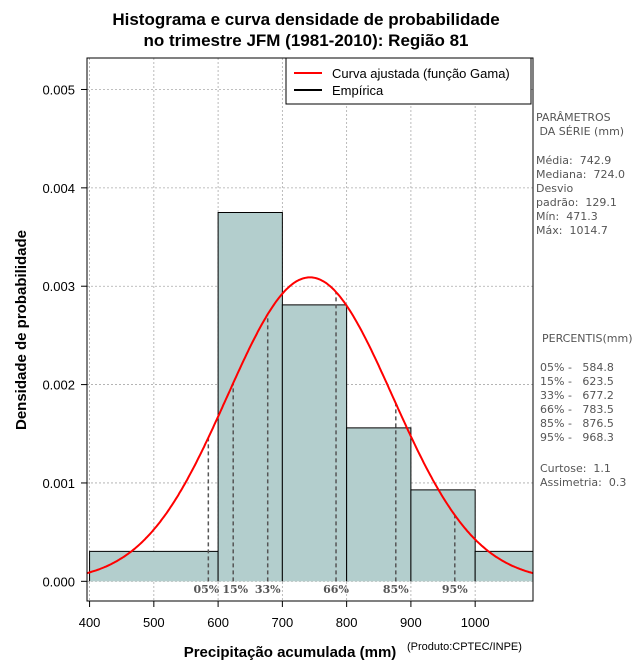  Describe the element at coordinates (336, 589) in the screenshot. I see `percentile-label: 66%` at that location.